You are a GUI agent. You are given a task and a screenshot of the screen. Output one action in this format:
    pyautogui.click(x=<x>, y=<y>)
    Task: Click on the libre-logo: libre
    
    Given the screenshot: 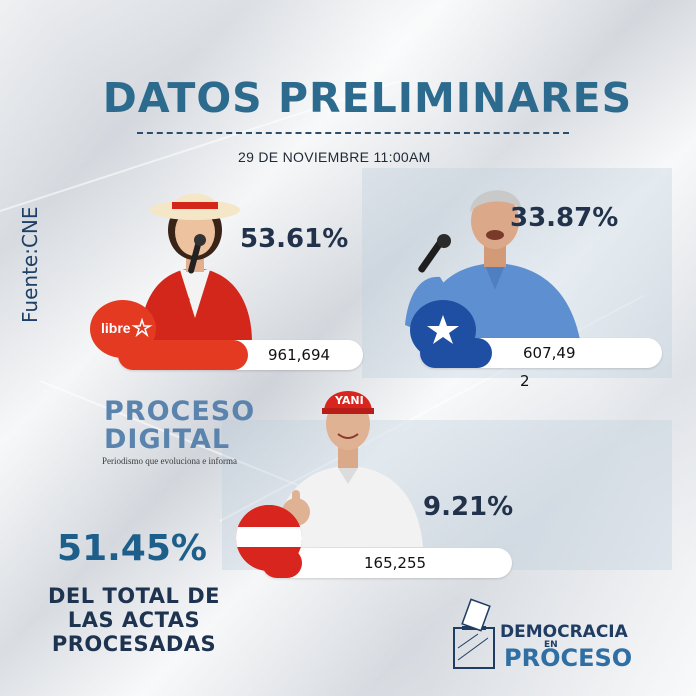 What is the action you would take?
    pyautogui.click(x=123, y=329)
    